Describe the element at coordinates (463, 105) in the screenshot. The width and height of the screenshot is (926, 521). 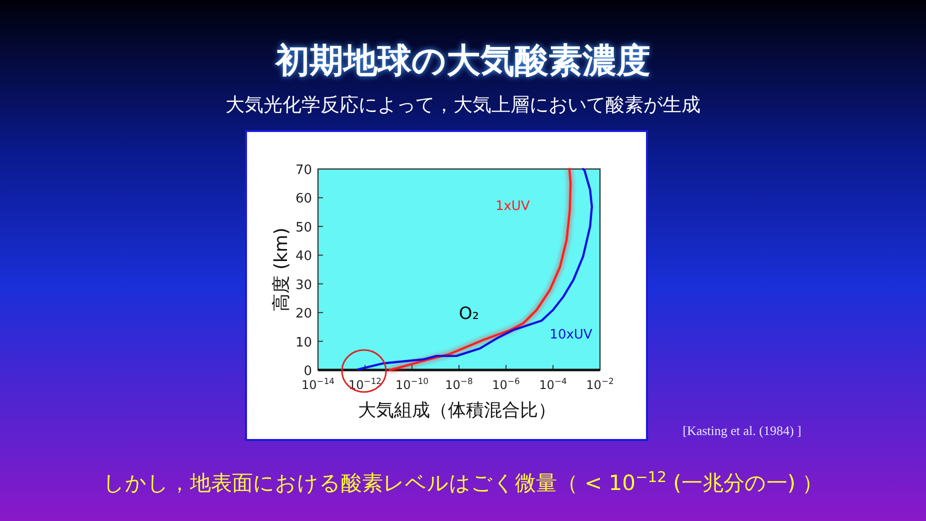
I see `subtitle: 大気光化学反応によって，大気上層において酸素が生成` at that location.